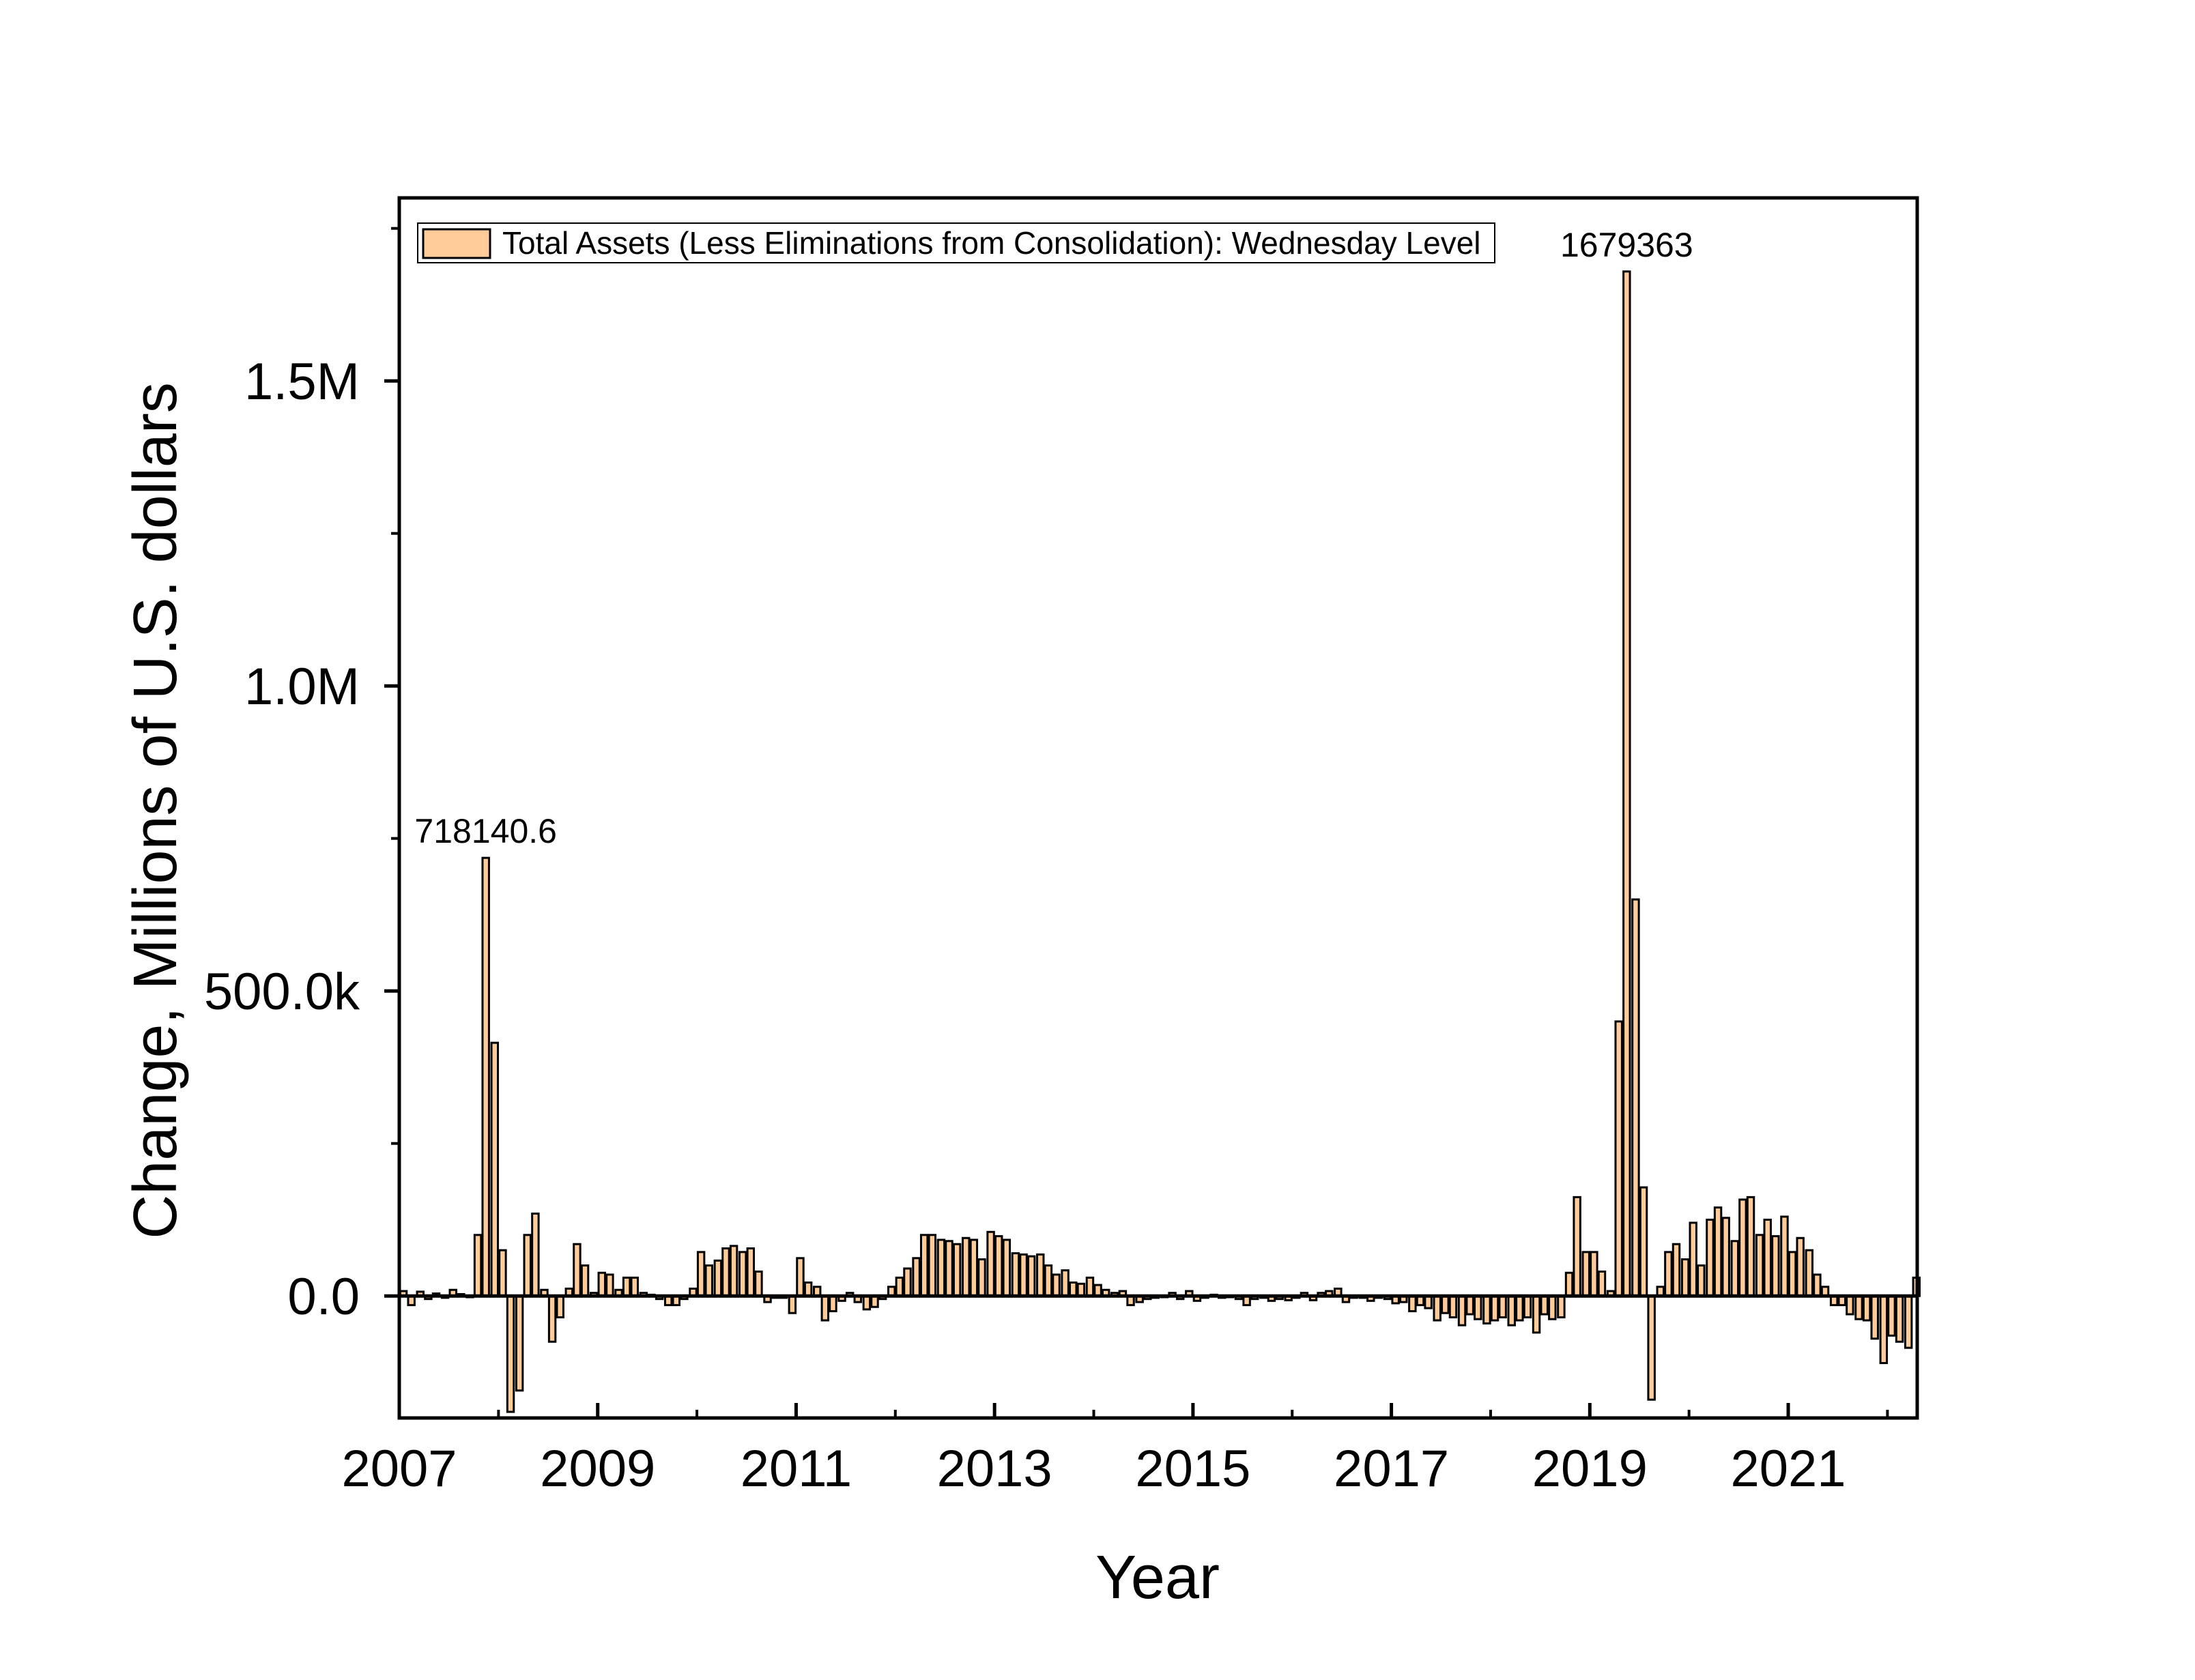 Image resolution: width=2195 pixels, height=1680 pixels. What do you see at coordinates (797, 1469) in the screenshot?
I see `x-tick-label: 2011` at bounding box center [797, 1469].